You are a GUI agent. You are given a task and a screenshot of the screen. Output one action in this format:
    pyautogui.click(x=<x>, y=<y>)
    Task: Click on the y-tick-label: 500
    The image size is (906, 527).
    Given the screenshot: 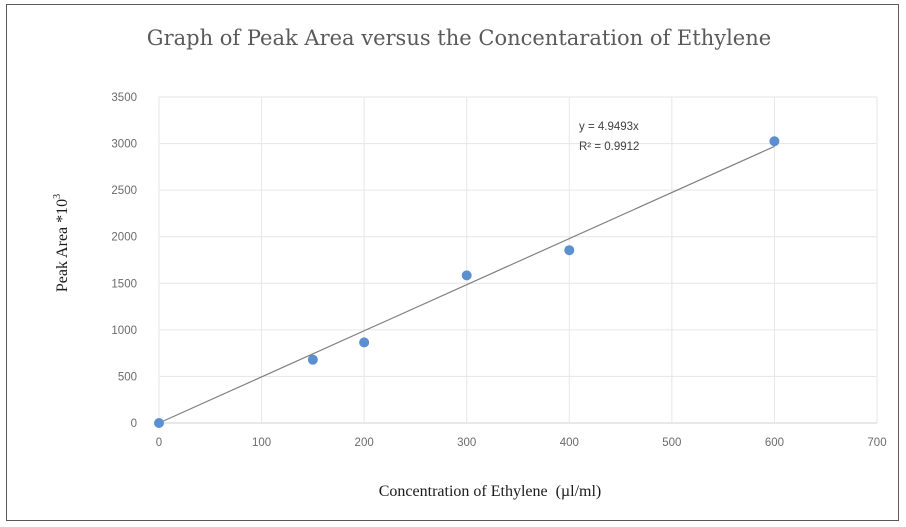 What is the action you would take?
    pyautogui.click(x=127, y=377)
    